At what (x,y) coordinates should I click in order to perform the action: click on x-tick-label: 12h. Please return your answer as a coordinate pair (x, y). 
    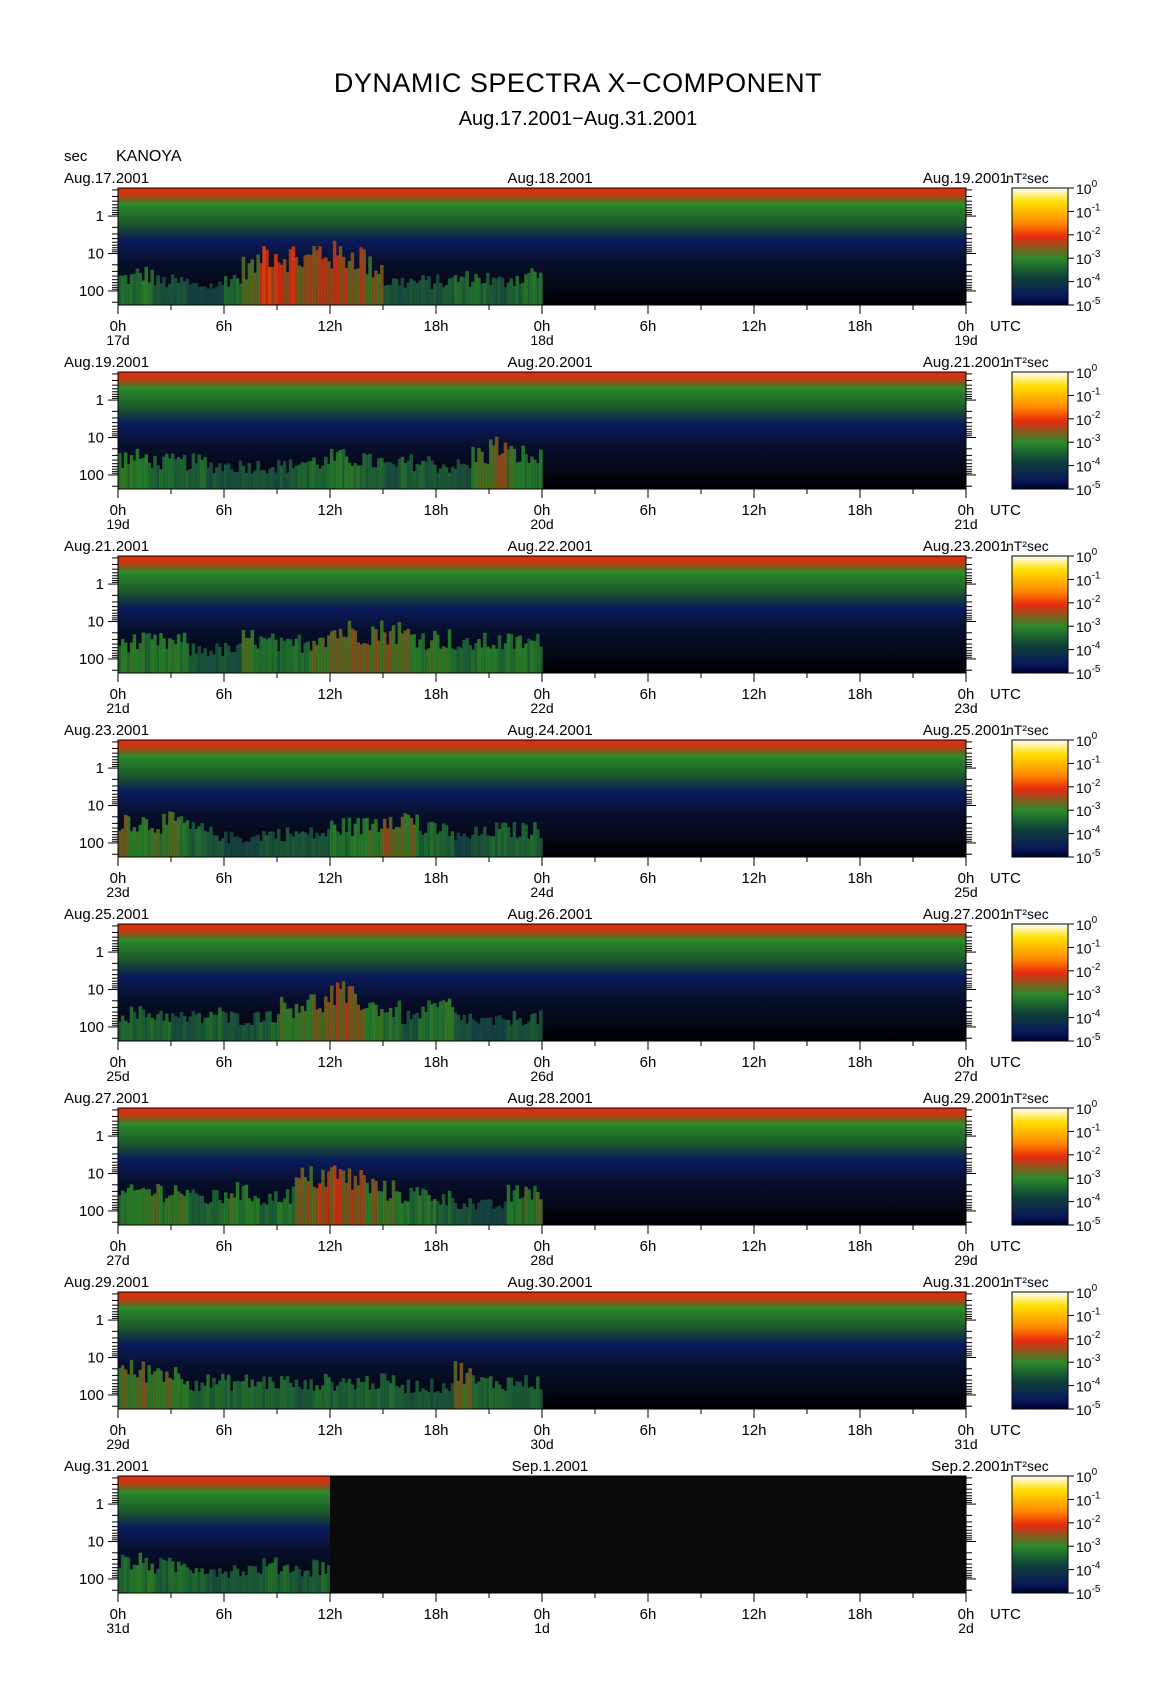
    Looking at the image, I should click on (753, 510).